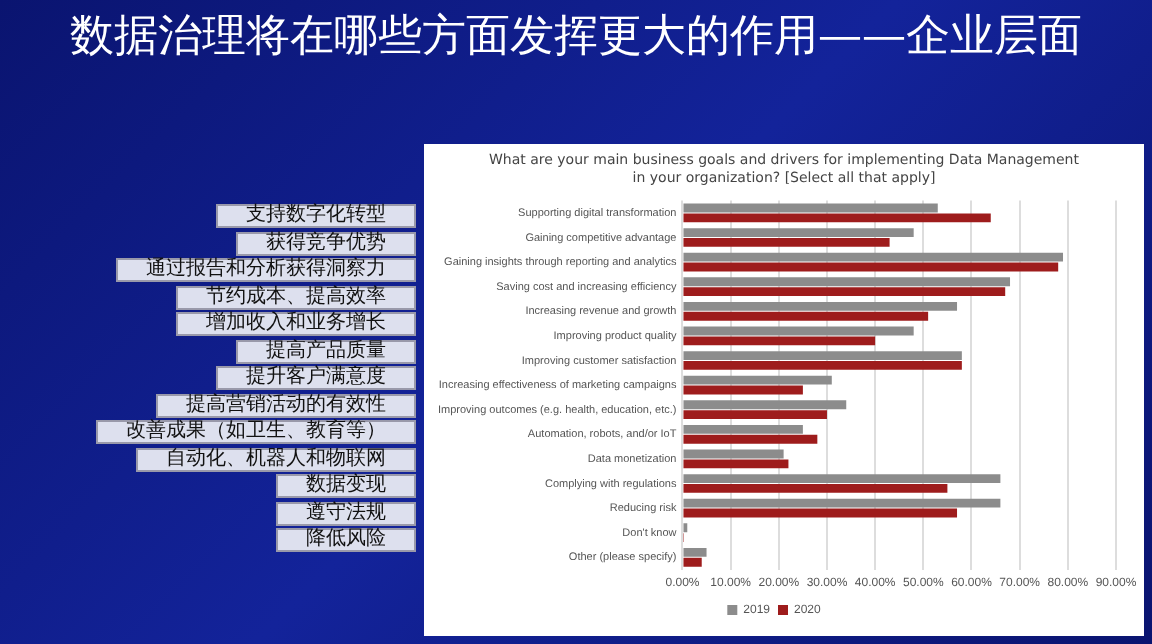 The height and width of the screenshot is (644, 1152). I want to click on text: 提升客户满意度, so click(316, 378).